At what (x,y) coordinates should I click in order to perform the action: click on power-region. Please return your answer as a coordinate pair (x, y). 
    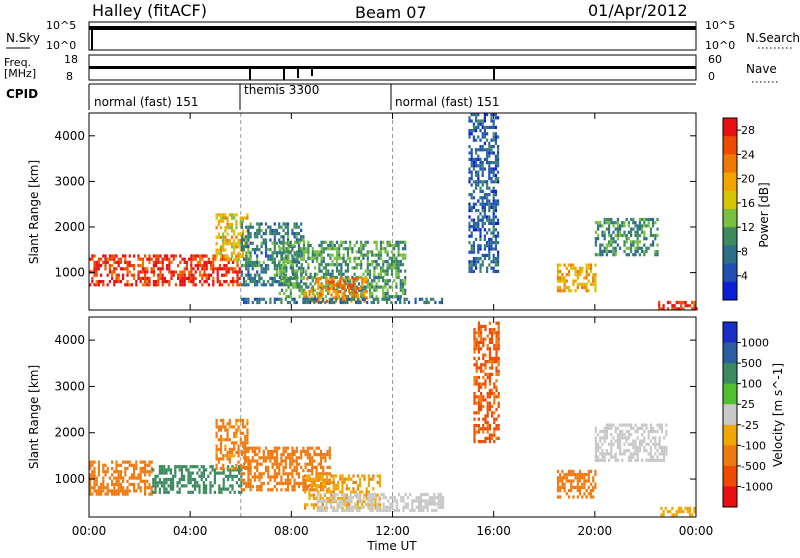
    Looking at the image, I should click on (626, 237).